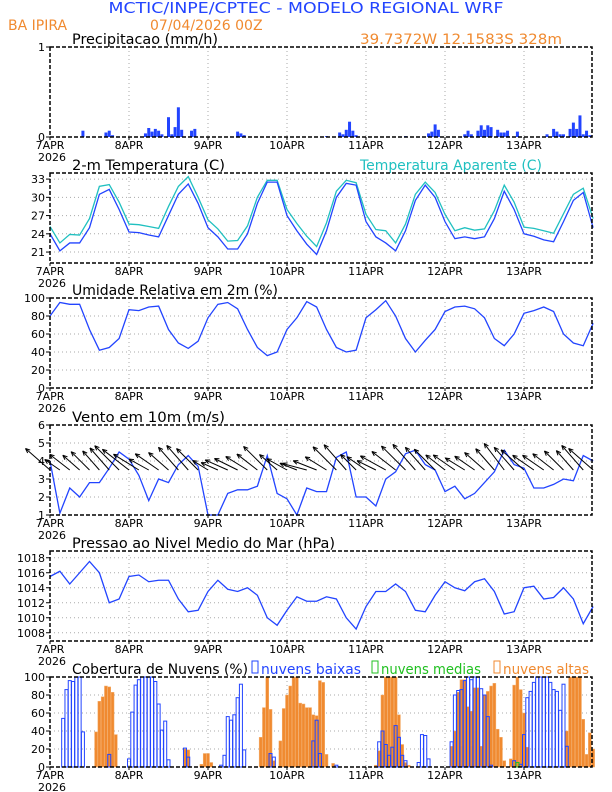 Image resolution: width=612 pixels, height=792 pixels. Describe the element at coordinates (321, 343) in the screenshot. I see `plot-frame` at that location.